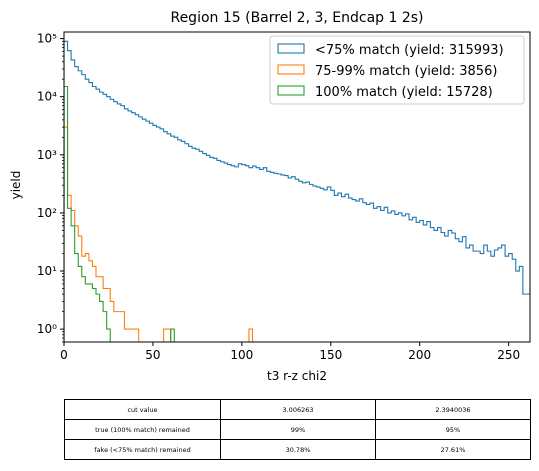  Describe the element at coordinates (419, 355) in the screenshot. I see `x-tick-label: 200` at that location.